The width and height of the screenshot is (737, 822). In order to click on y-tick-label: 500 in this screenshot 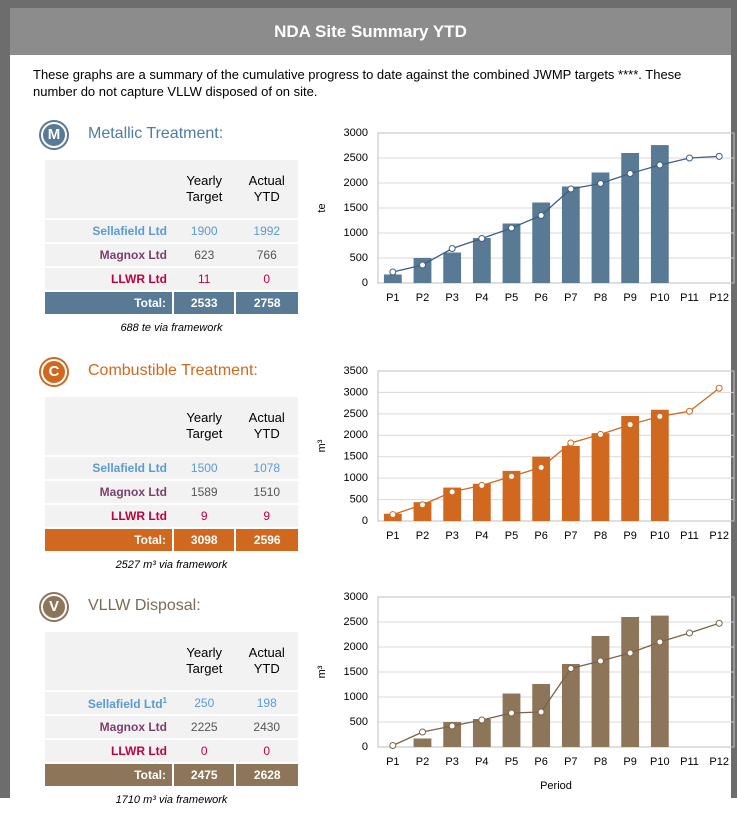, I will do `click(359, 499)`.